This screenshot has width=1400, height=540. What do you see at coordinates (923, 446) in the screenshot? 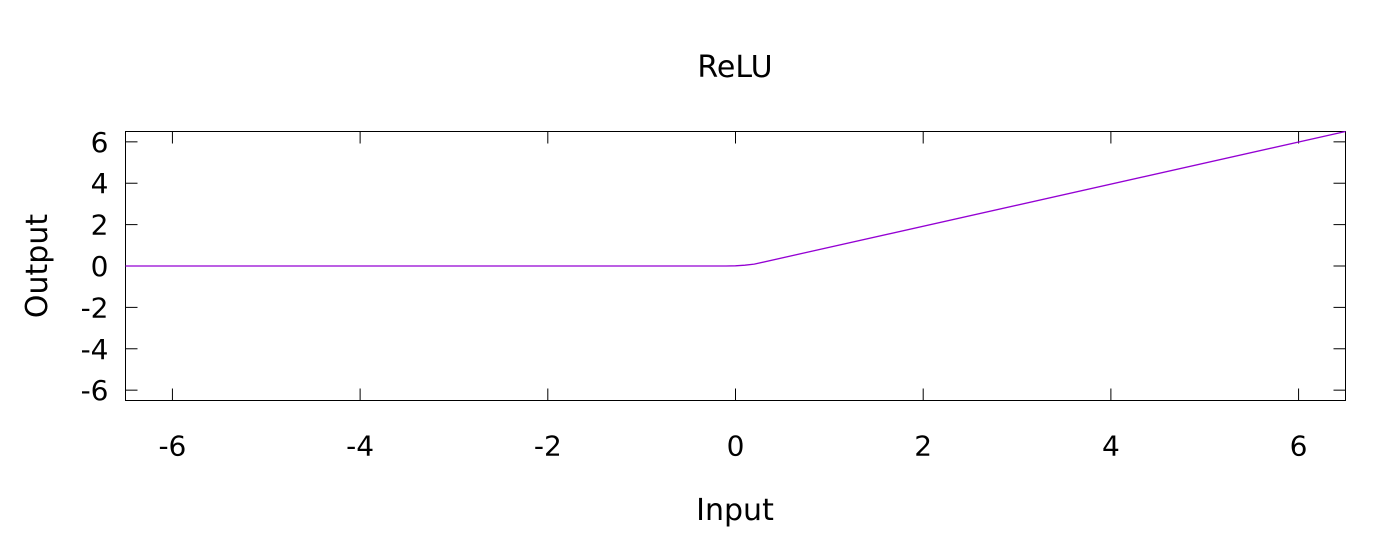
I see `x-tick-label: 2` at bounding box center [923, 446].